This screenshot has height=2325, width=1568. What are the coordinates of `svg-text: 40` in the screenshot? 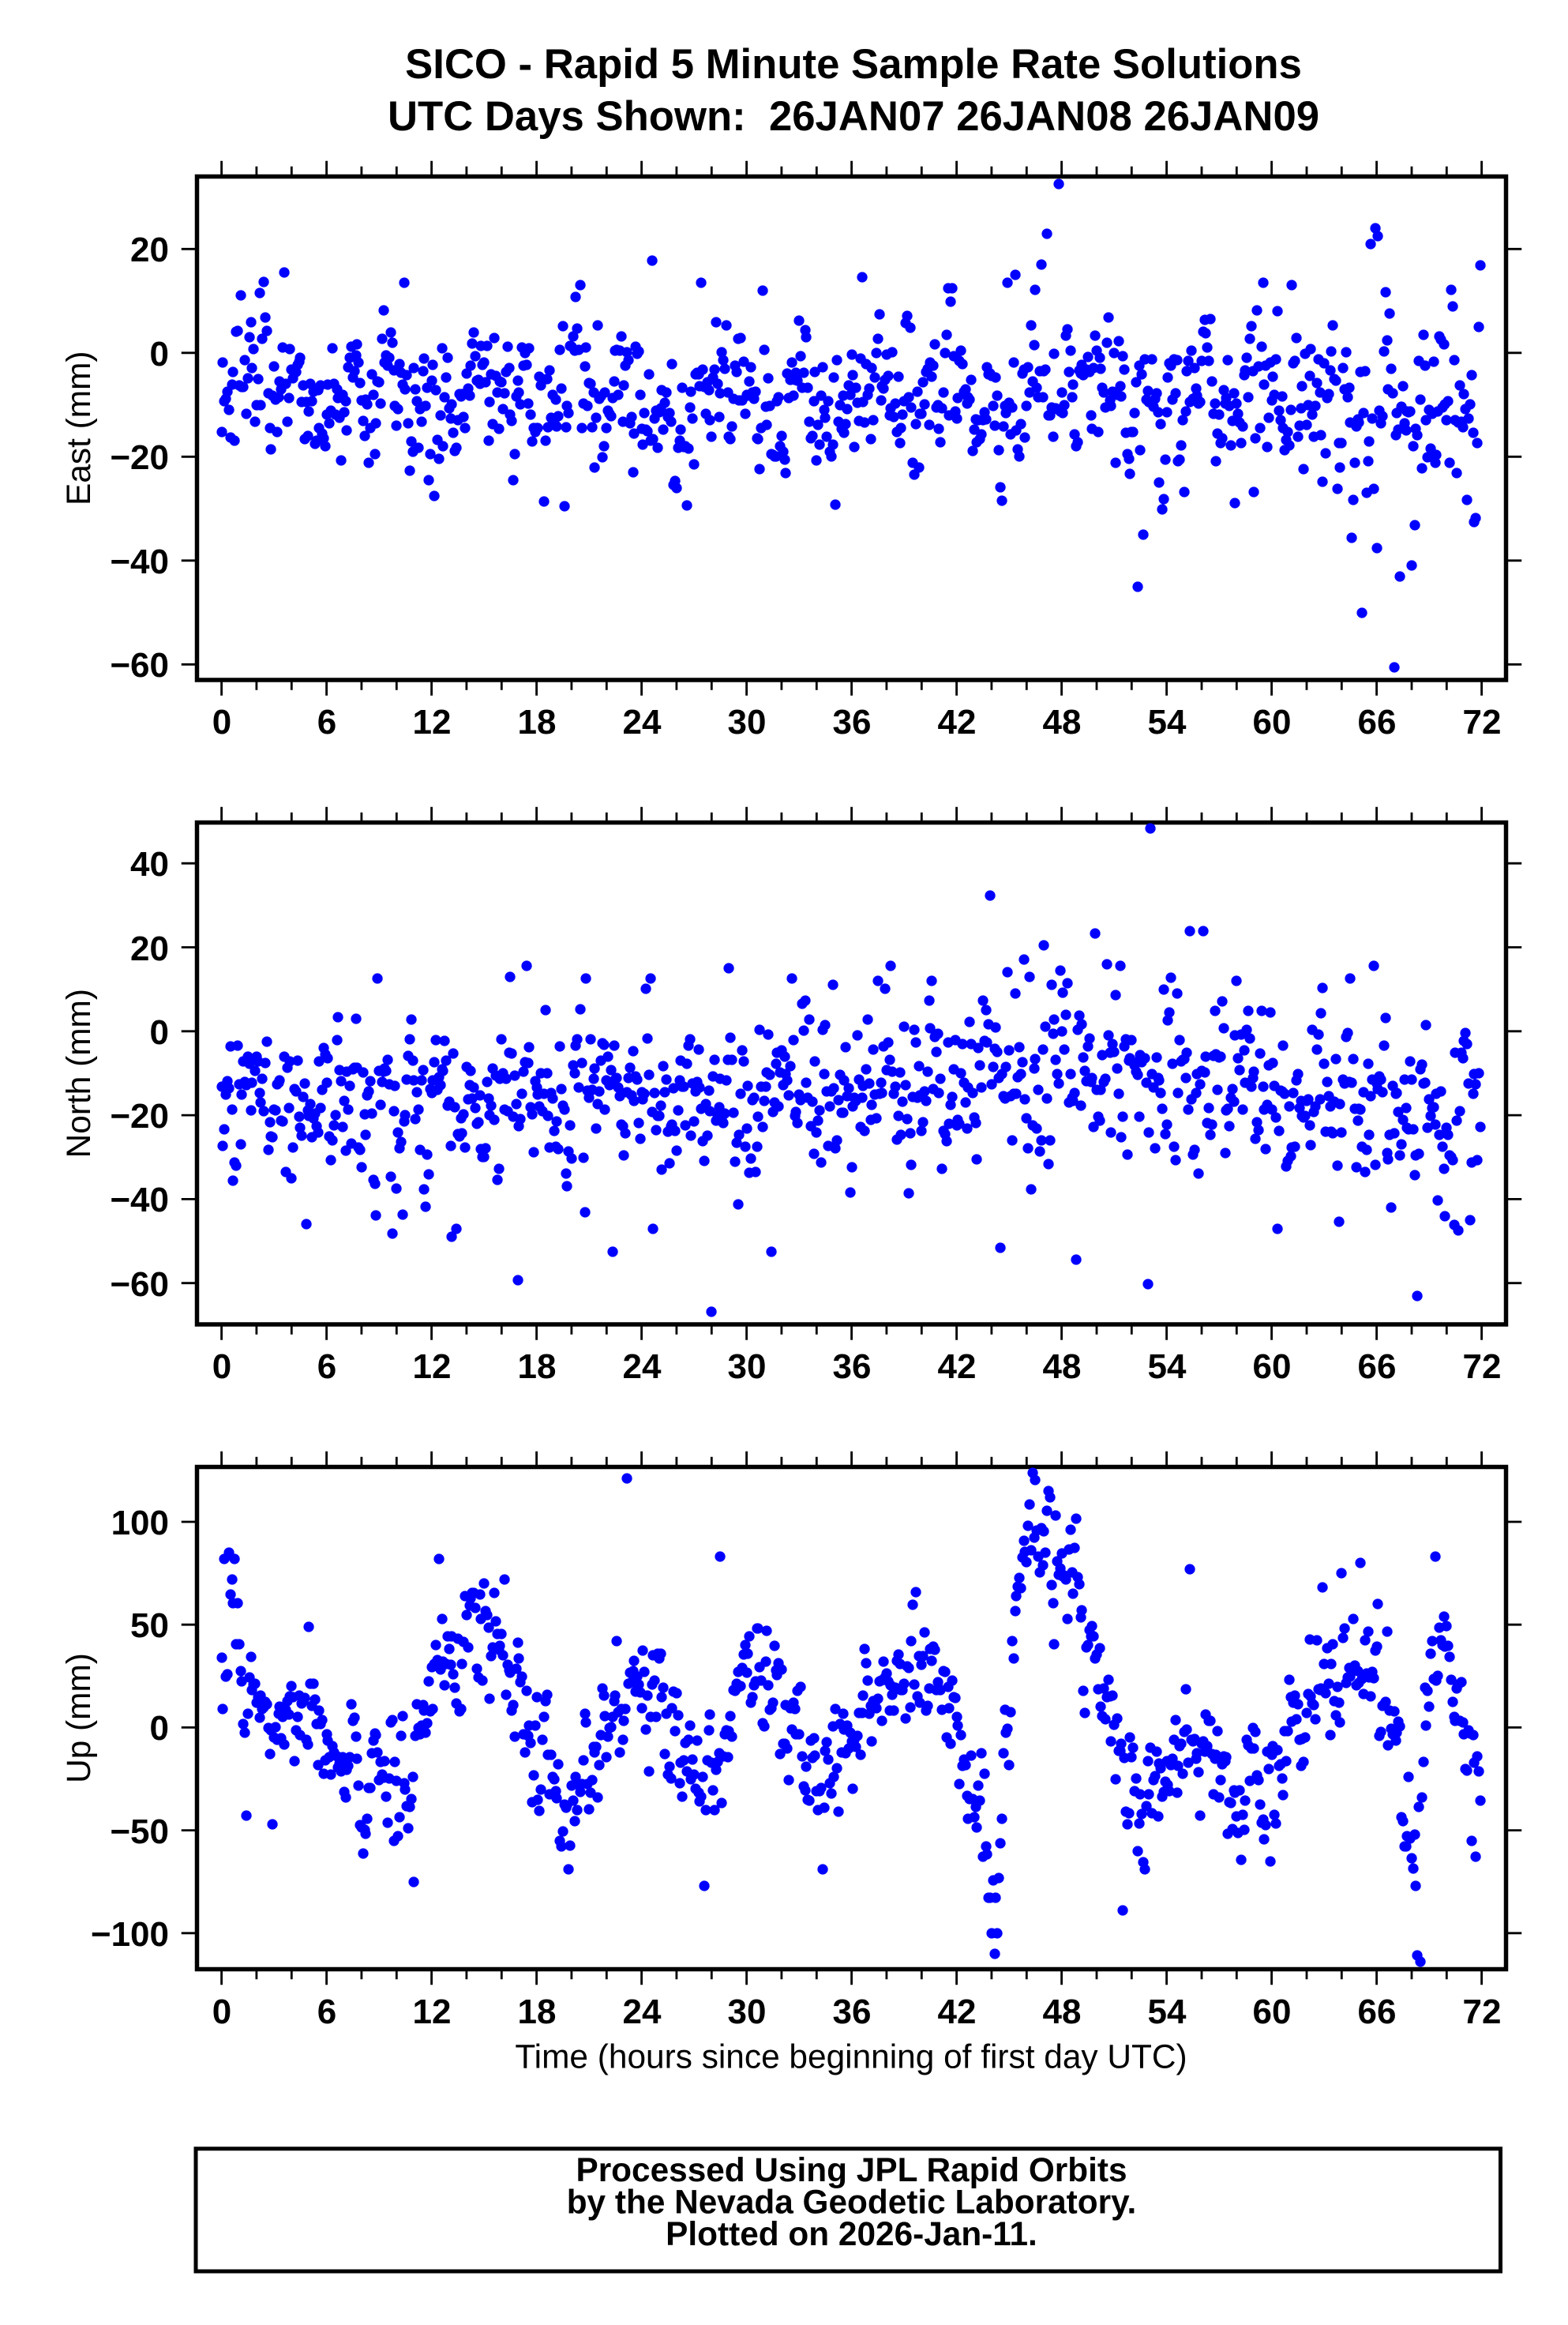 It's located at (149, 864).